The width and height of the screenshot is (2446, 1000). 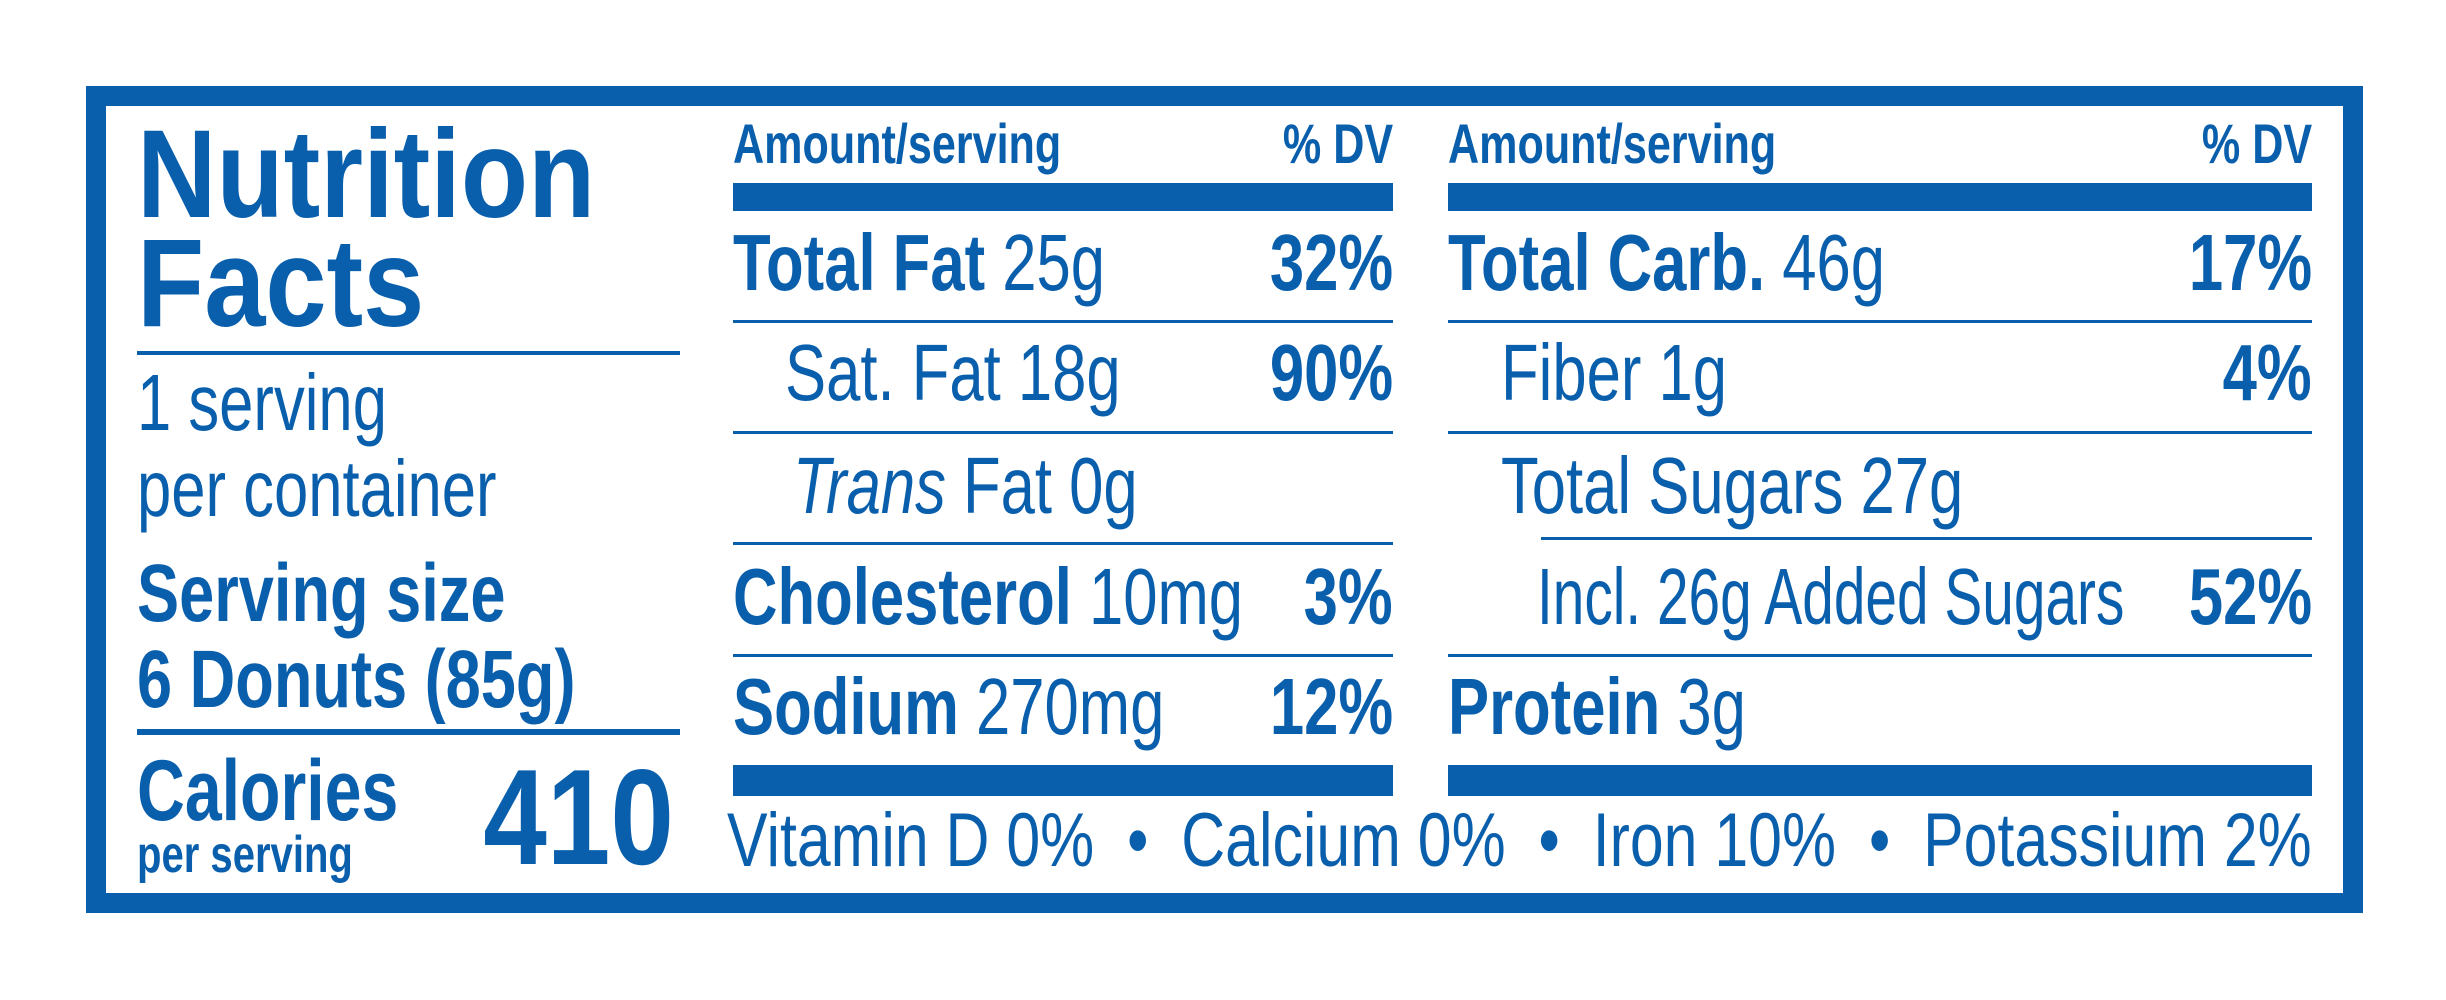 I want to click on nutrient-row-total-fat: Total Fat 25g, so click(x=919, y=263).